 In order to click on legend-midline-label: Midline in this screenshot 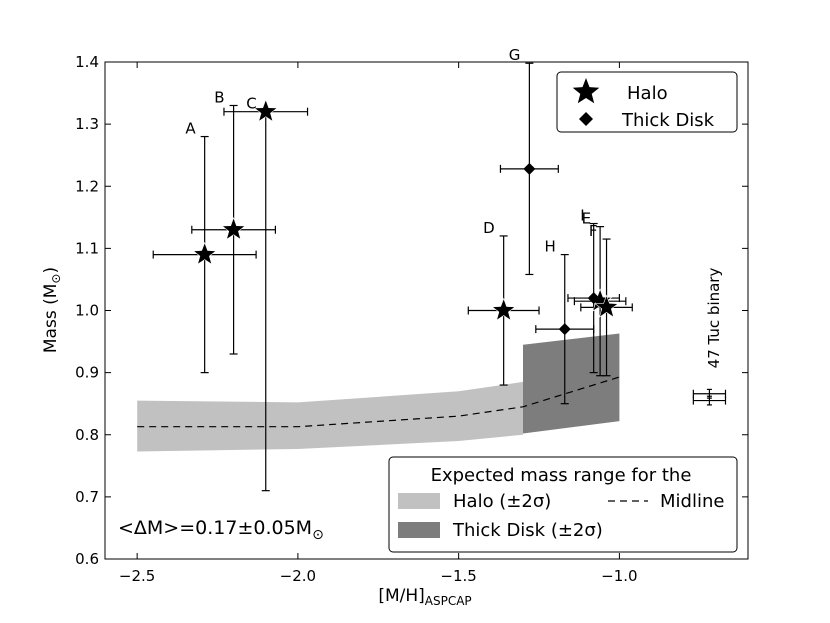, I will do `click(692, 501)`.